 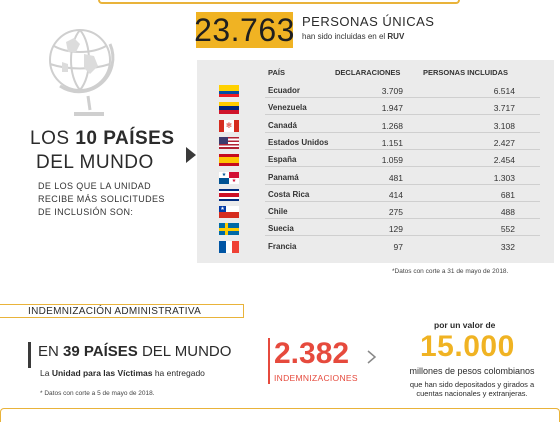 What do you see at coordinates (229, 108) in the screenshot?
I see `flag-venezuela-icon` at bounding box center [229, 108].